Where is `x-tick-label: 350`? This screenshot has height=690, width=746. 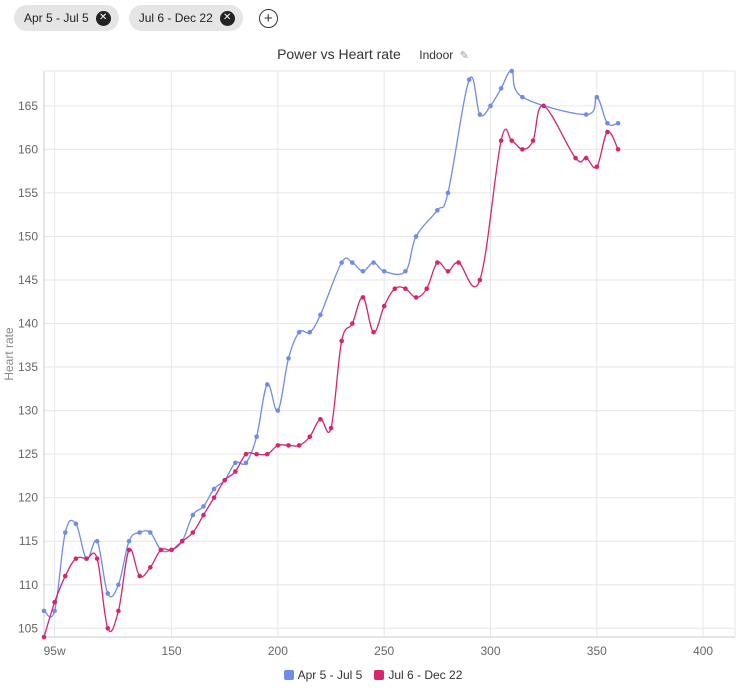 x-tick-label: 350 is located at coordinates (597, 651).